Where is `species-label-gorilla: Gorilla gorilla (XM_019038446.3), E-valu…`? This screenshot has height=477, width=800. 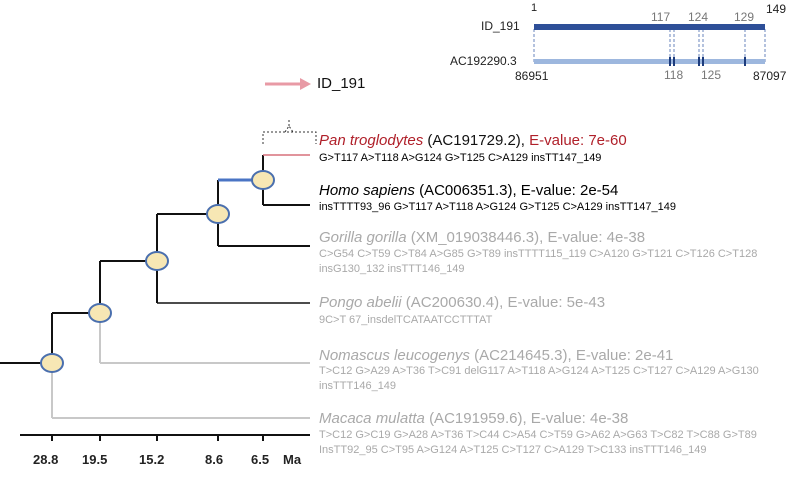 species-label-gorilla: Gorilla gorilla (XM_019038446.3), E-valu… is located at coordinates (482, 238).